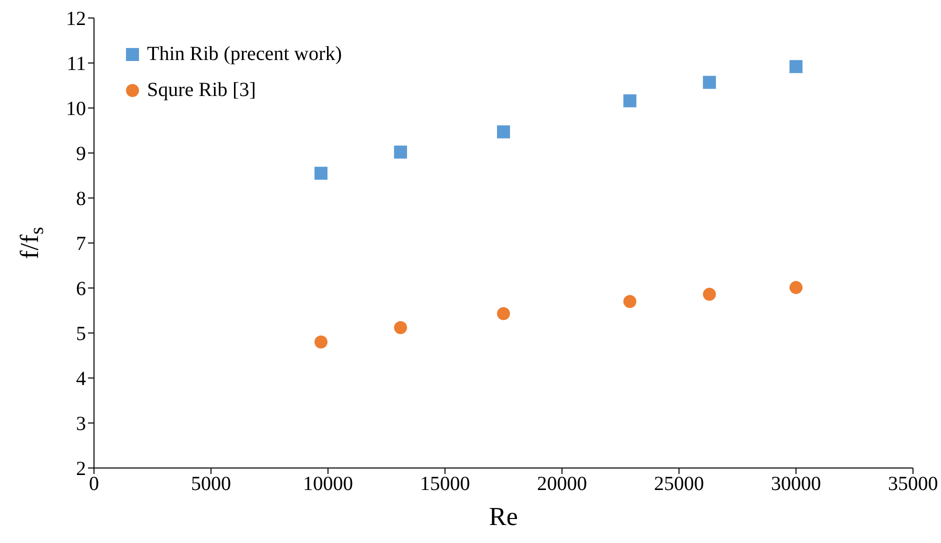 This screenshot has height=543, width=941. Describe the element at coordinates (81, 334) in the screenshot. I see `y-tick-label: 5` at that location.